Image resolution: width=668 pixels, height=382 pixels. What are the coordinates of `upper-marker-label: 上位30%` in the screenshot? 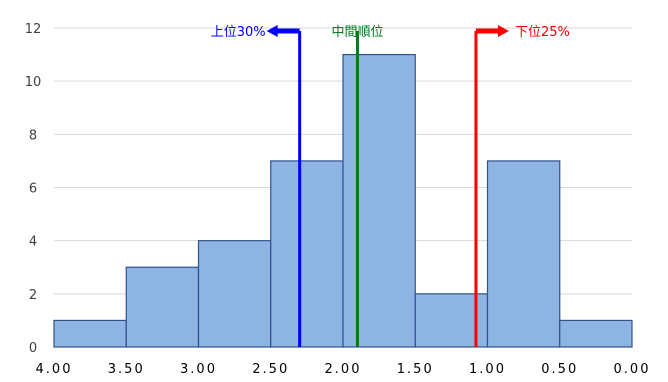 It's located at (238, 32).